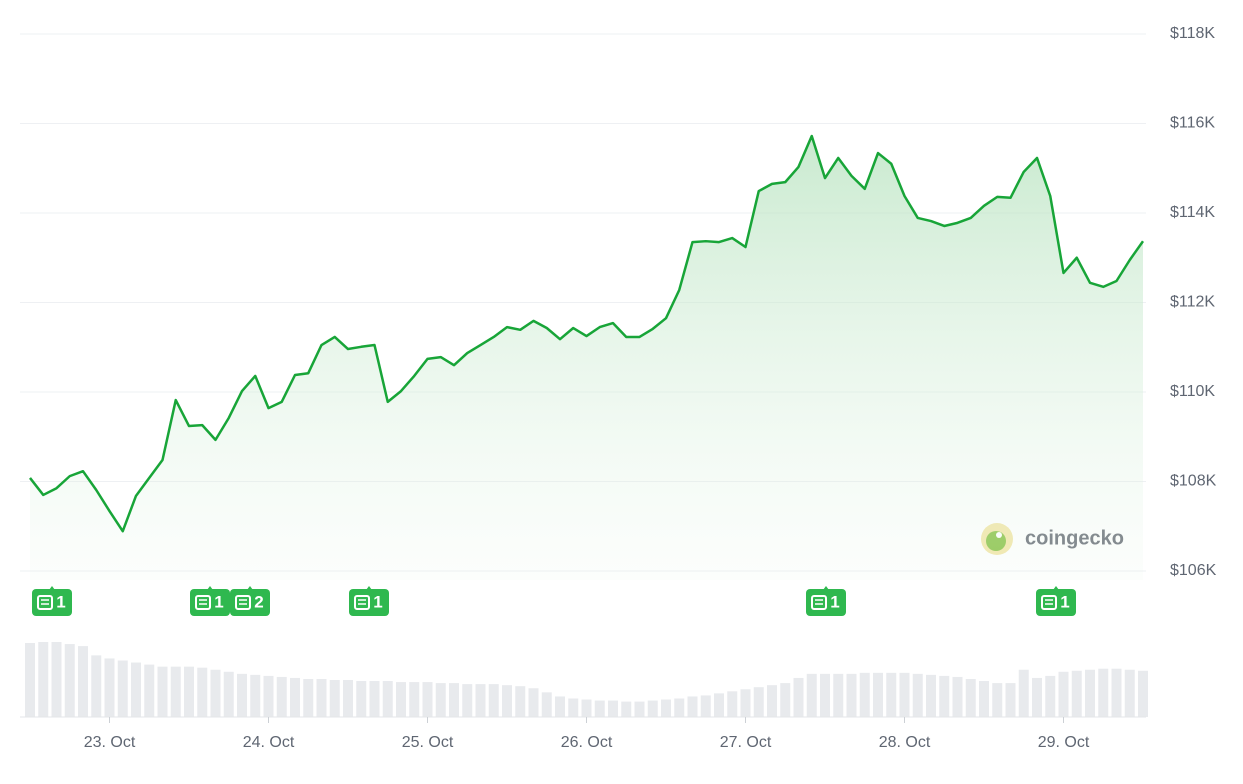  What do you see at coordinates (110, 742) in the screenshot?
I see `x-tick-label: 23. Oct` at bounding box center [110, 742].